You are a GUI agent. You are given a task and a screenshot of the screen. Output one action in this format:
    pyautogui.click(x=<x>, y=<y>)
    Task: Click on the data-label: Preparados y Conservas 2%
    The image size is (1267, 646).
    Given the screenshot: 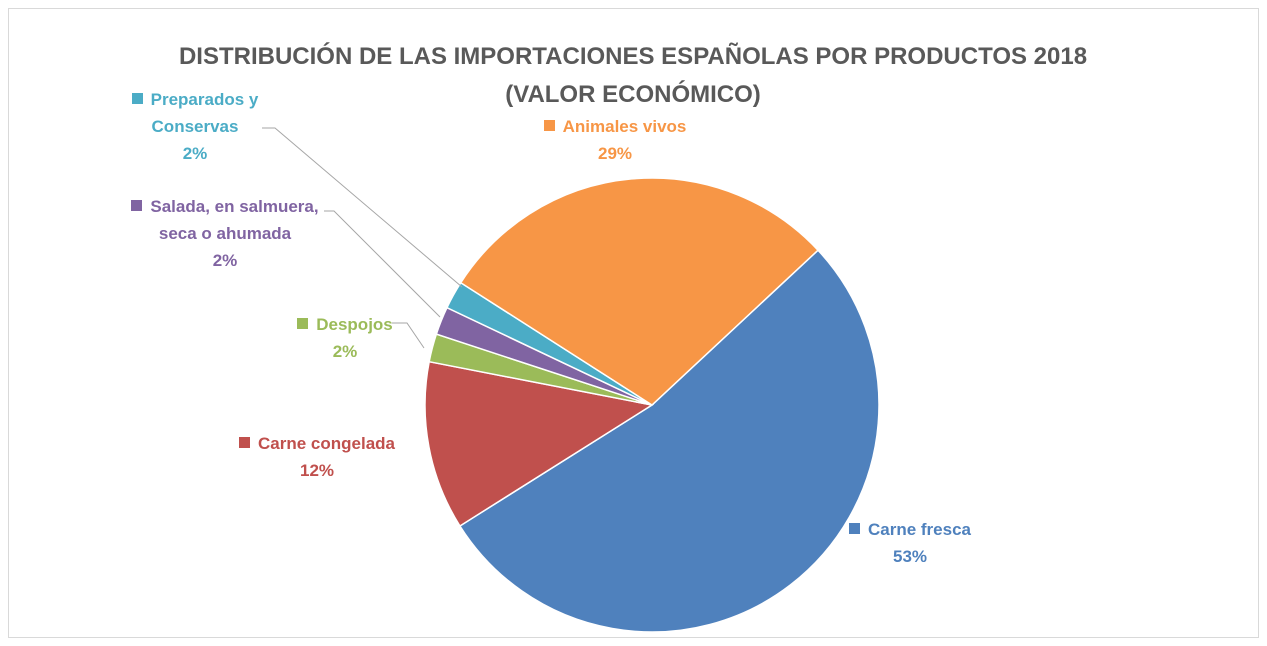 What is the action you would take?
    pyautogui.click(x=195, y=126)
    